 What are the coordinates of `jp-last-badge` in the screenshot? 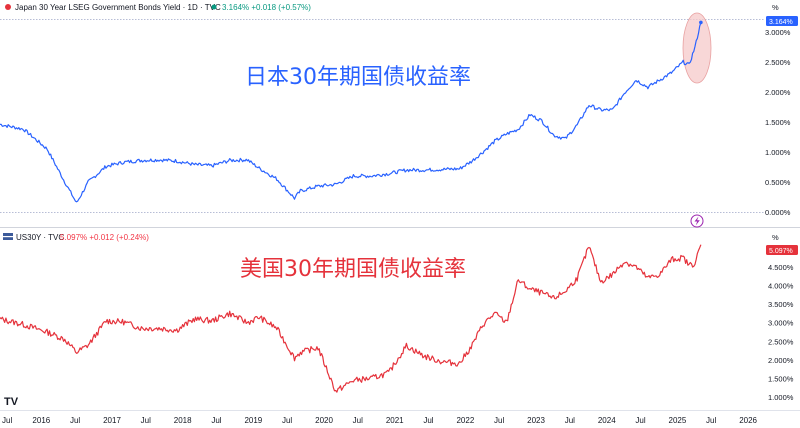 It's located at (782, 21).